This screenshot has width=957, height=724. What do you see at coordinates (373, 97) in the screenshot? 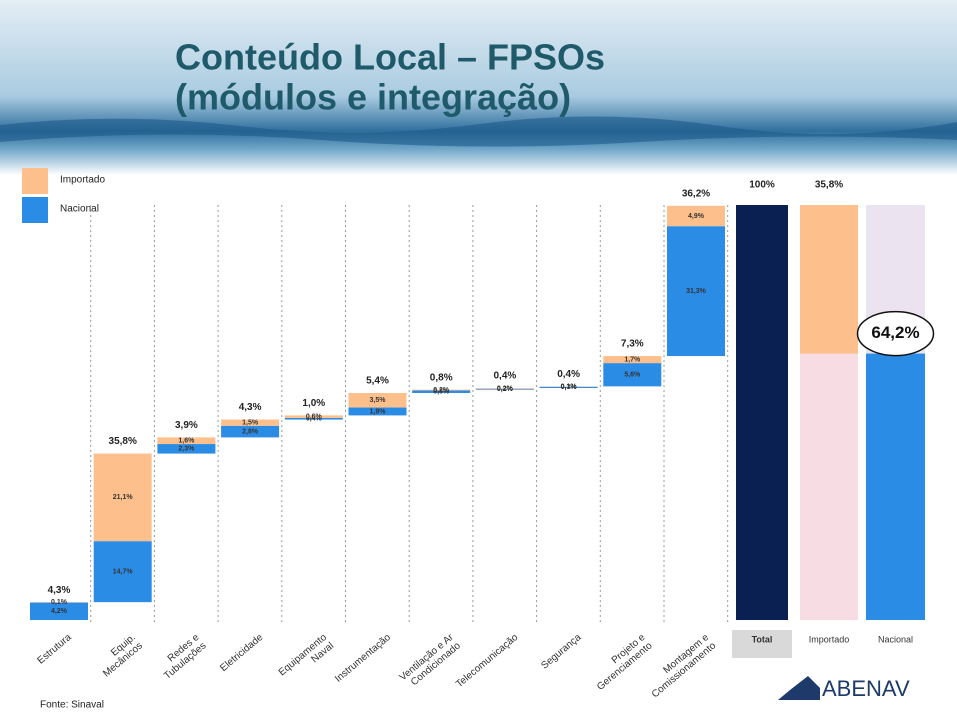
I see `subtitle: (módulos e integração)` at bounding box center [373, 97].